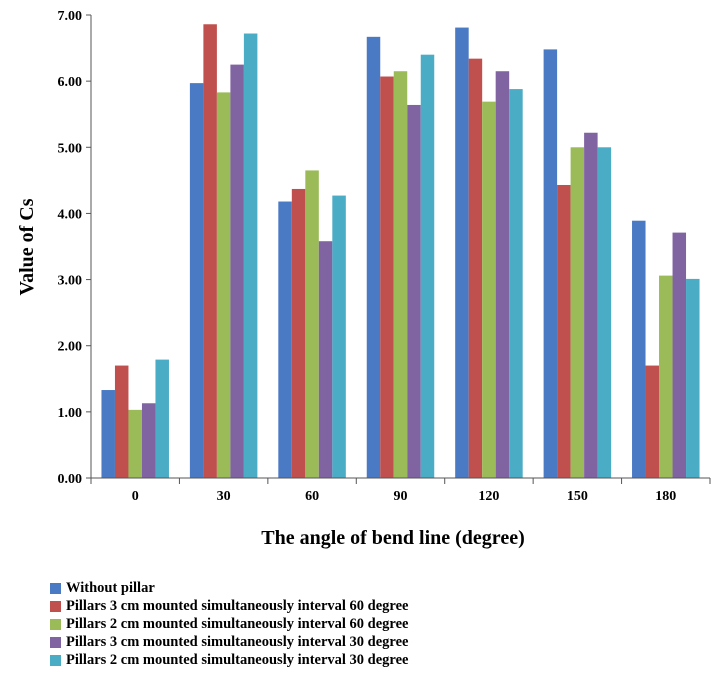 This screenshot has width=716, height=685. Describe the element at coordinates (70, 281) in the screenshot. I see `y-tick-label: 3.00` at that location.